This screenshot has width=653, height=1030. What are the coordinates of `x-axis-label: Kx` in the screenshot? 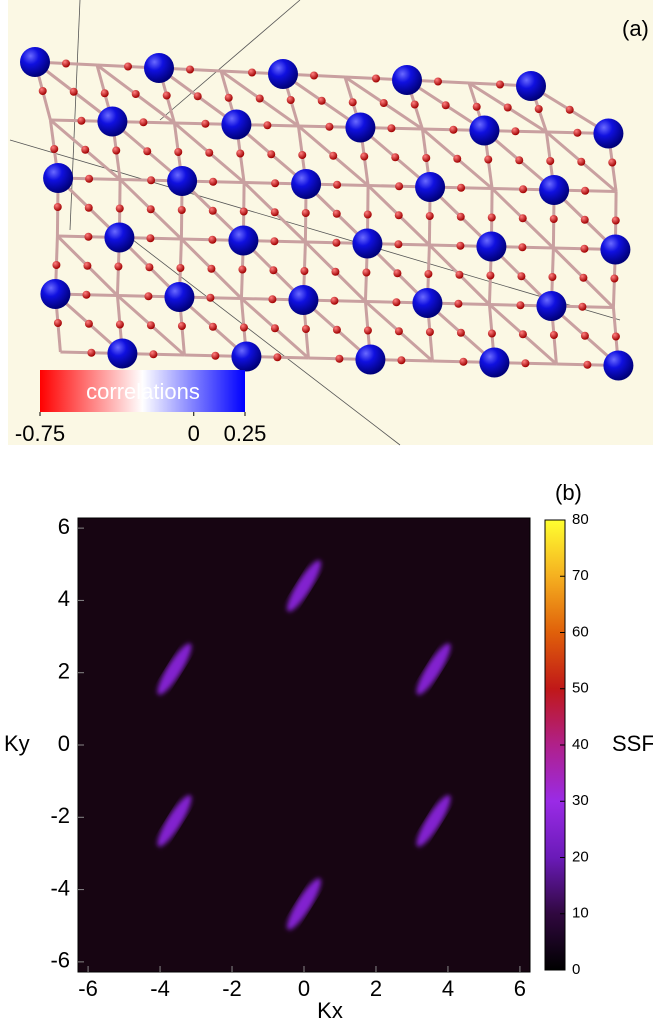 It's located at (330, 1010).